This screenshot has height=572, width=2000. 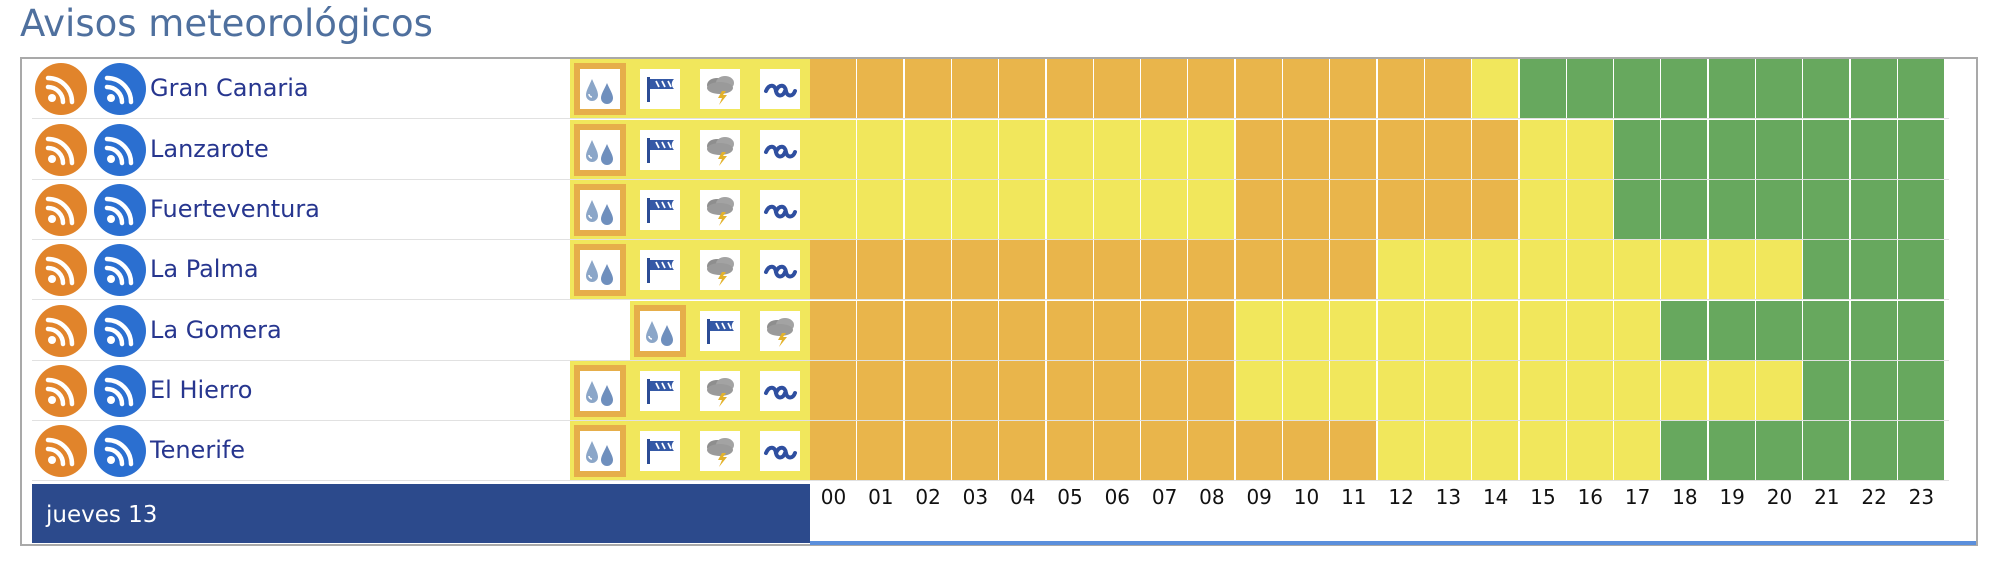 What do you see at coordinates (780, 270) in the screenshot?
I see `coastal-icon` at bounding box center [780, 270].